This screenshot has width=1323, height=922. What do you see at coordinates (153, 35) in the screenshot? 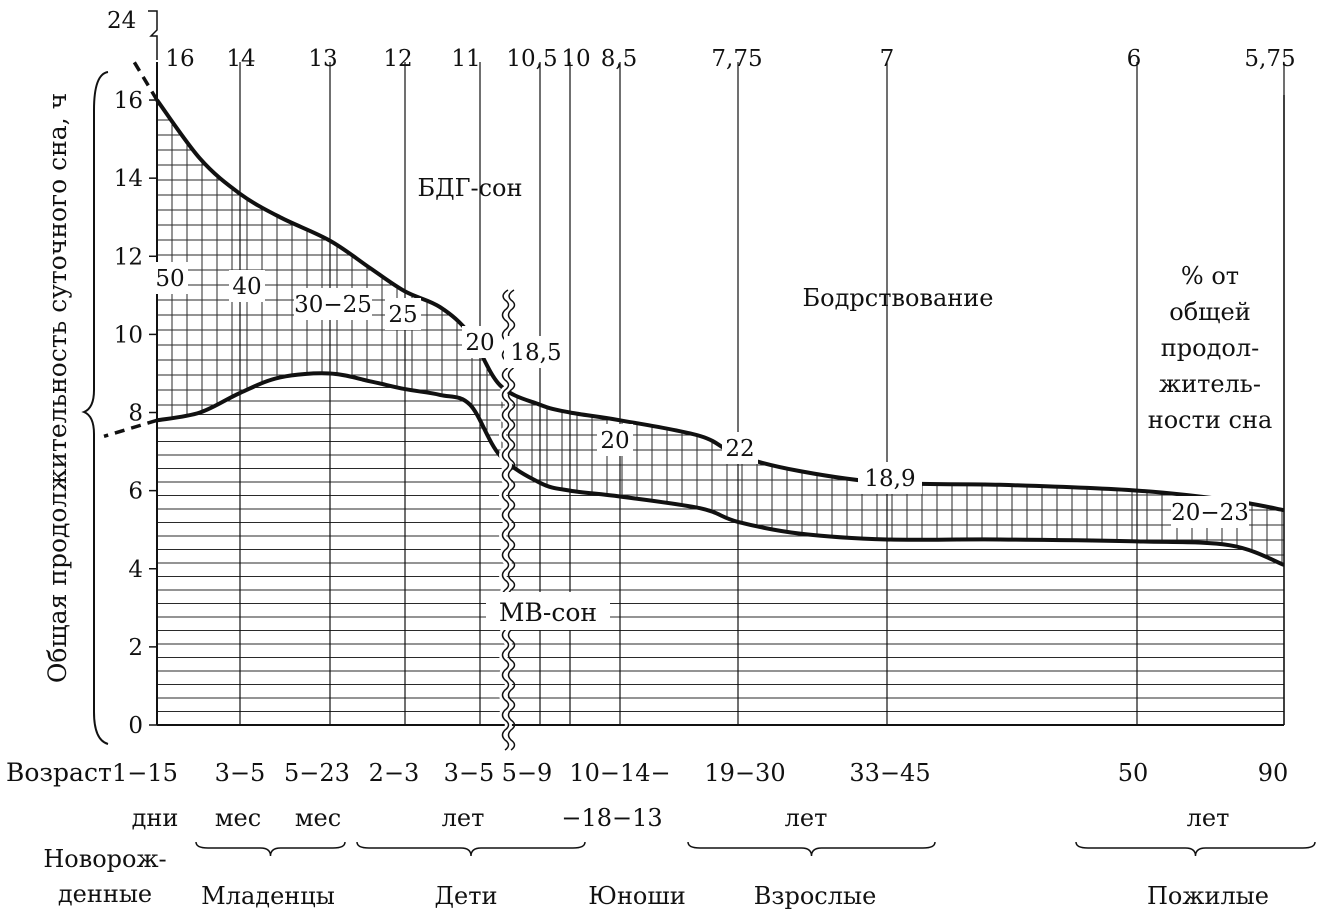
I see `y-top-bracket` at bounding box center [153, 35].